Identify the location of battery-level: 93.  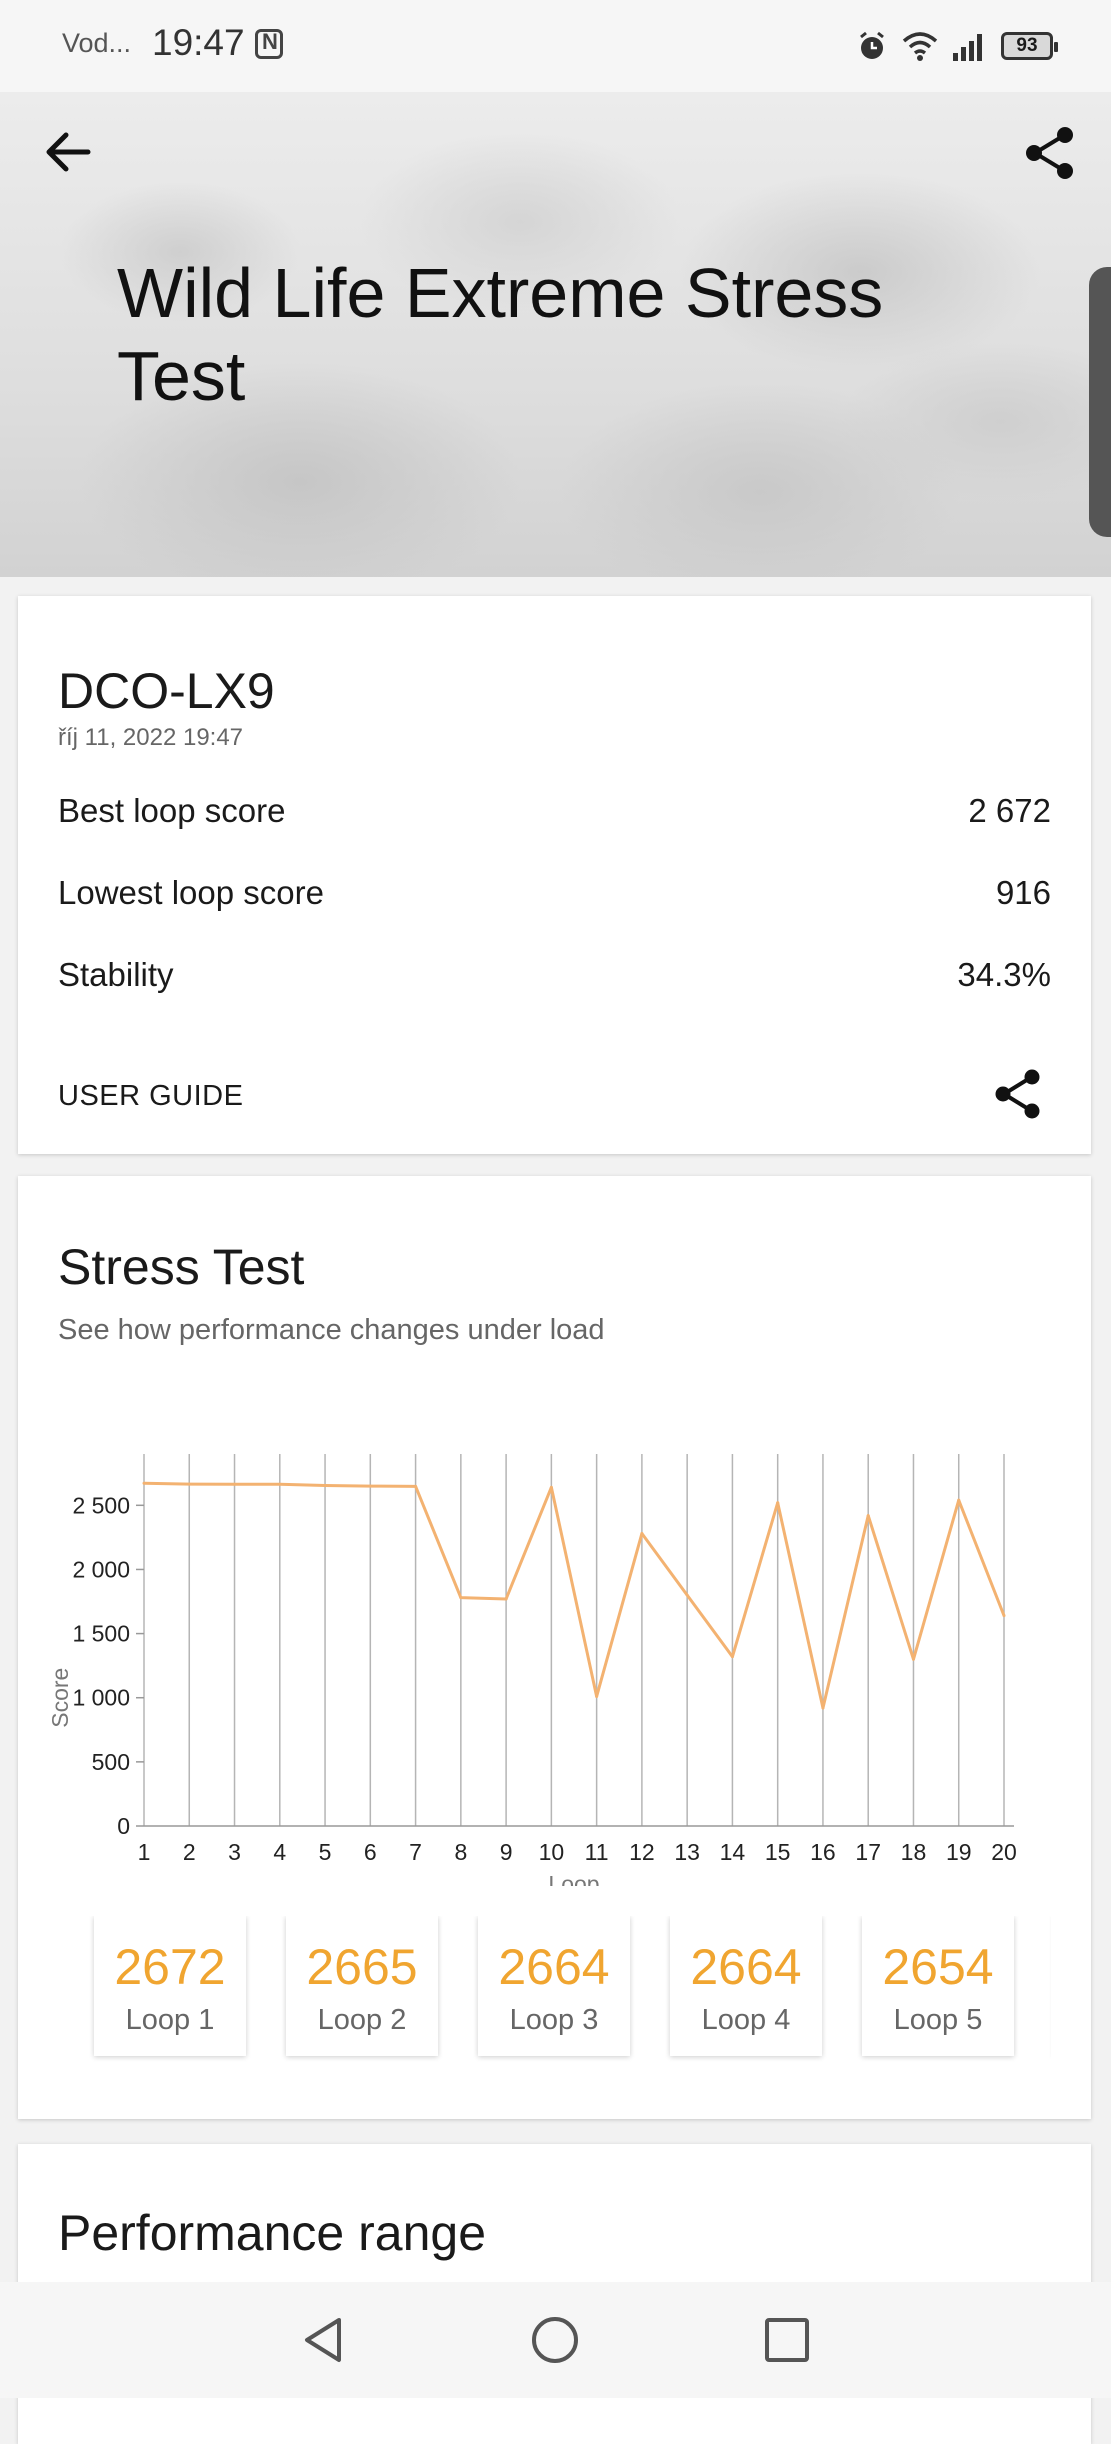
(1027, 45).